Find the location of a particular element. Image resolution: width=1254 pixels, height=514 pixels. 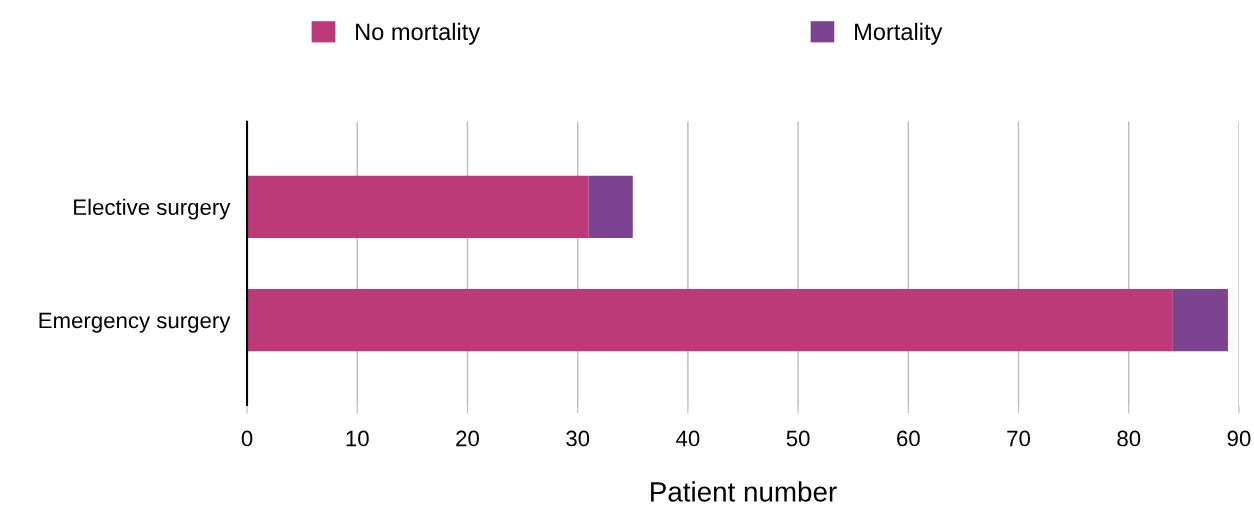

legend-label: Mortality is located at coordinates (899, 33).